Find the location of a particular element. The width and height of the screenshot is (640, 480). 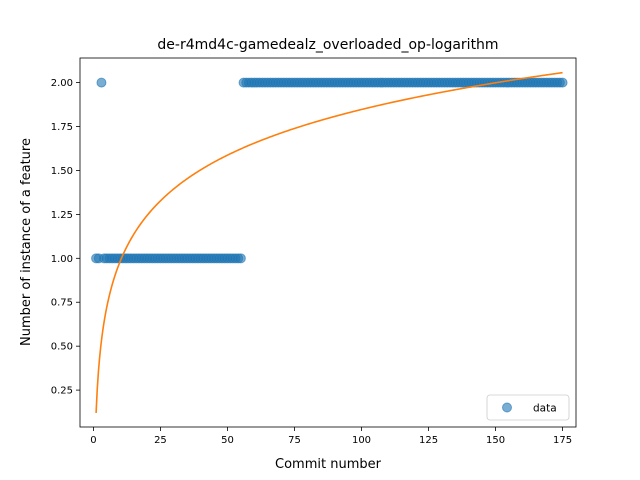

legend: data is located at coordinates (528, 407).